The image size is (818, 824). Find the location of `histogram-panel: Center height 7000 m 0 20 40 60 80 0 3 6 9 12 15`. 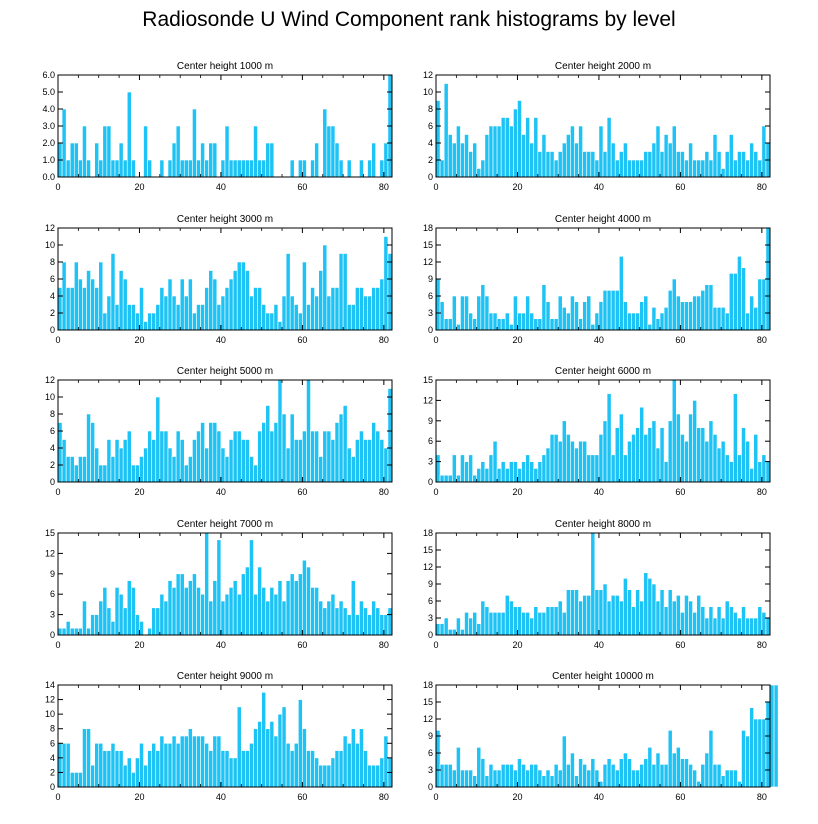

histogram-panel: Center height 7000 m 0 20 40 60 80 0 3 6 9 12 15 is located at coordinates (219, 584).